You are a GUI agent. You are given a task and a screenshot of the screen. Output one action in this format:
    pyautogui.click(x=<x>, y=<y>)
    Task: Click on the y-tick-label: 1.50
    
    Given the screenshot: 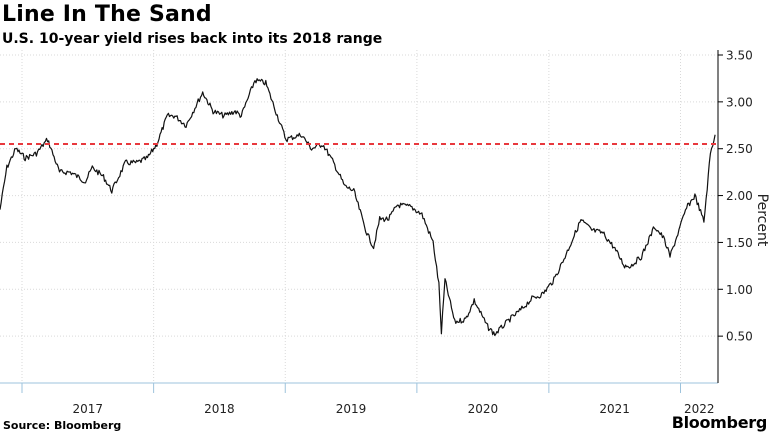 What is the action you would take?
    pyautogui.click(x=739, y=243)
    